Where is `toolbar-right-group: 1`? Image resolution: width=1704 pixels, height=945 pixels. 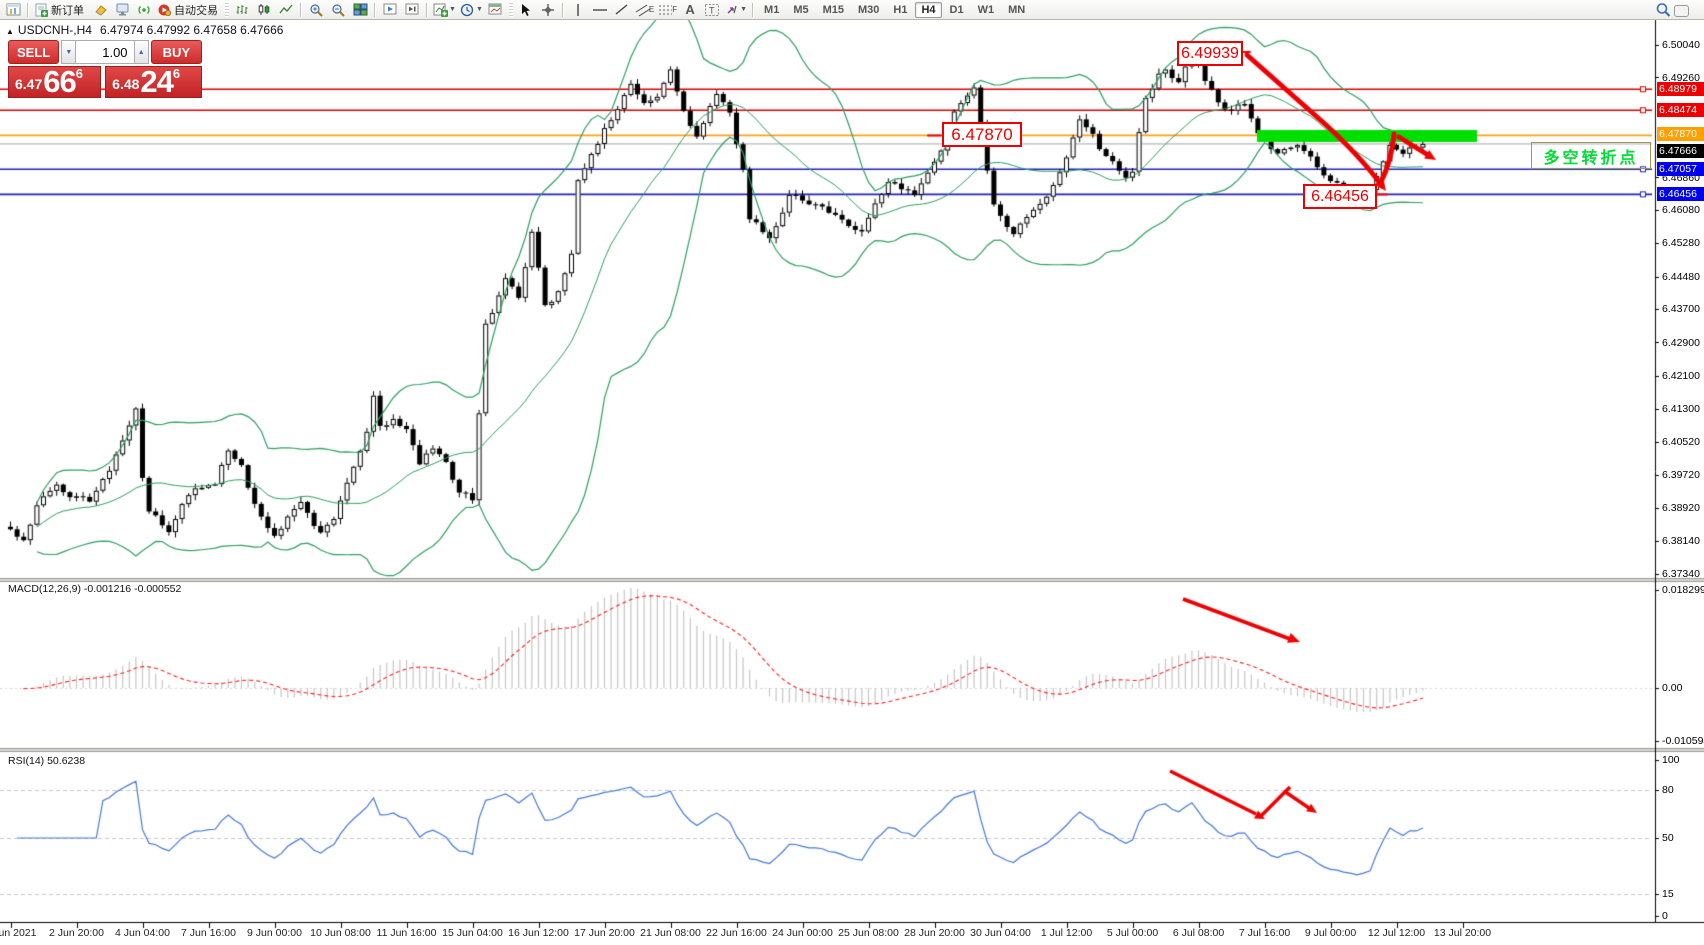 toolbar-right-group: 1 is located at coordinates (1673, 10).